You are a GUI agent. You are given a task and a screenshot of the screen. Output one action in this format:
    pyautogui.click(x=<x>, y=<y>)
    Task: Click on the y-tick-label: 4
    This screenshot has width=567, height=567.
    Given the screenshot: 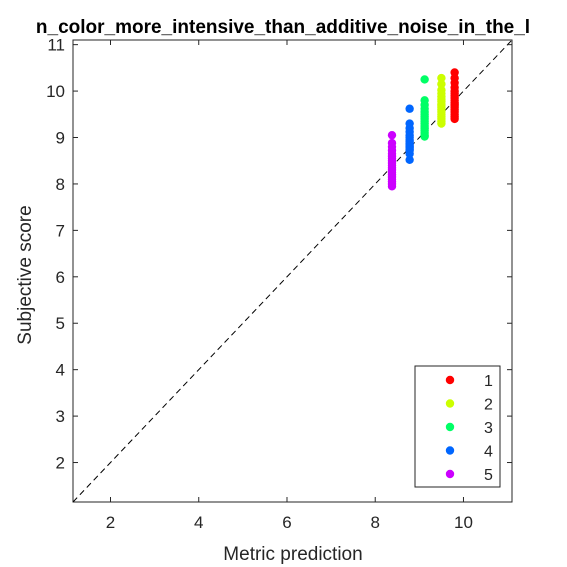 What is the action you would take?
    pyautogui.click(x=60, y=370)
    